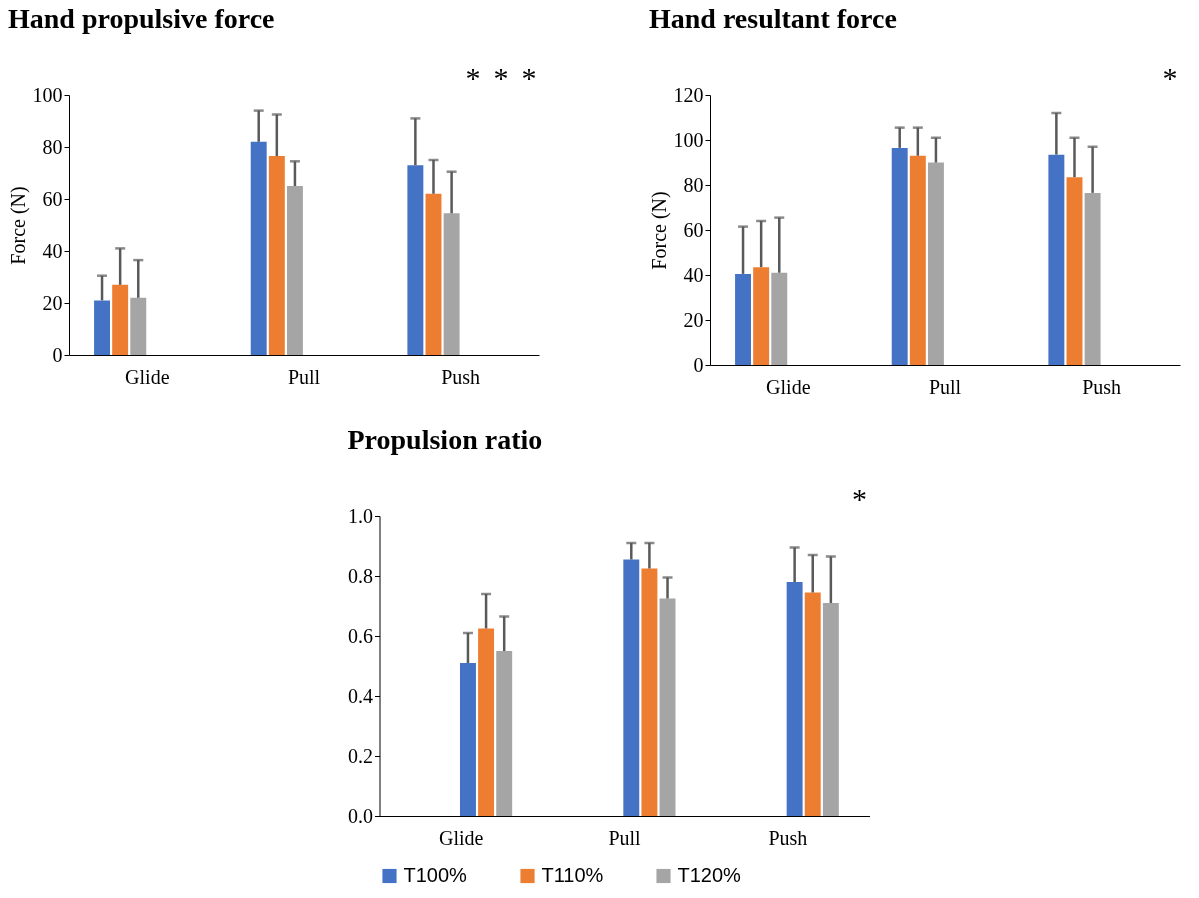  What do you see at coordinates (572, 875) in the screenshot?
I see `legend-label: T110%` at bounding box center [572, 875].